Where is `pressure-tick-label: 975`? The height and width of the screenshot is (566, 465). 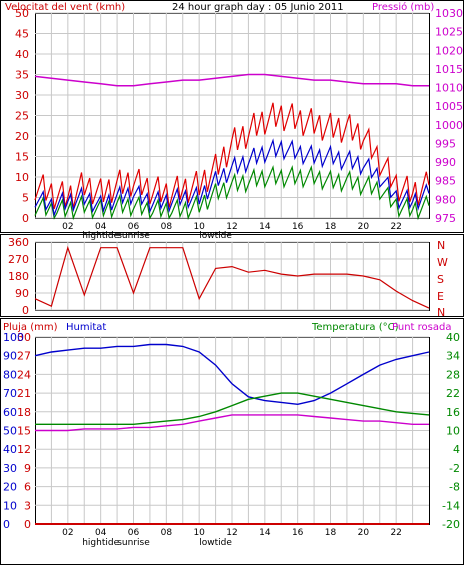
pressure-tick-label: 975 is located at coordinates (445, 218).